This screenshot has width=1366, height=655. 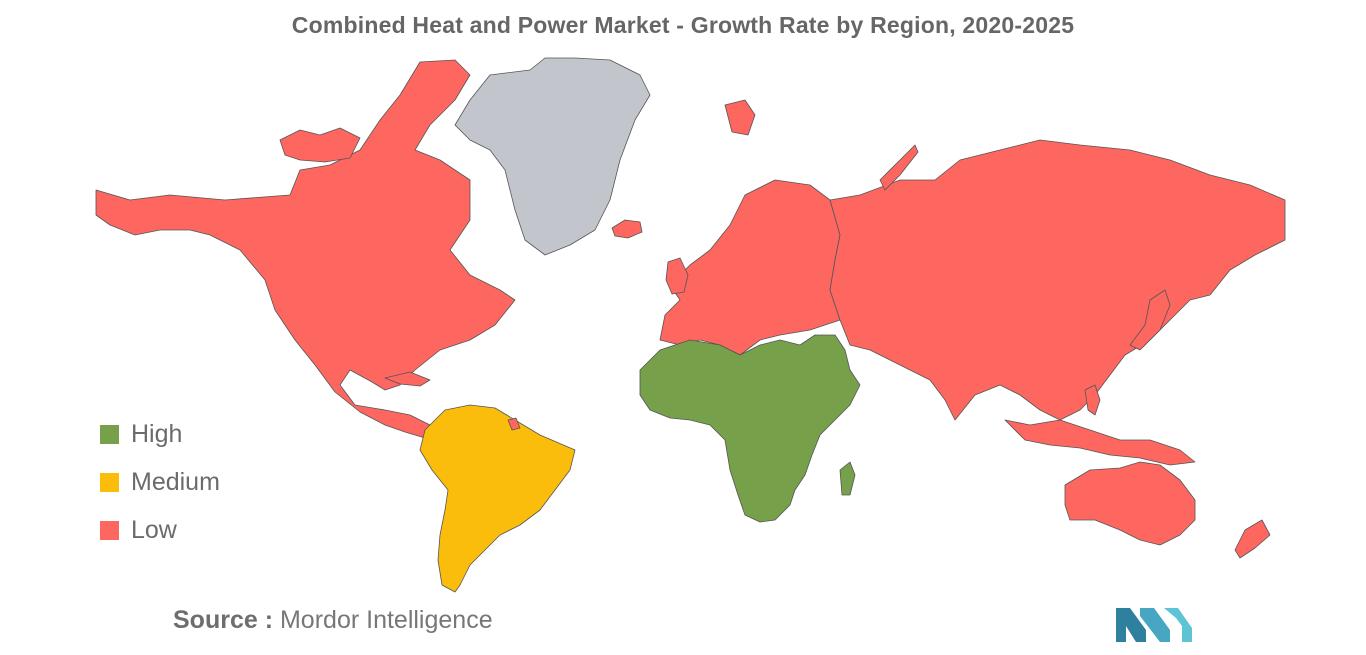 What do you see at coordinates (847, 478) in the screenshot?
I see `region-madagascar` at bounding box center [847, 478].